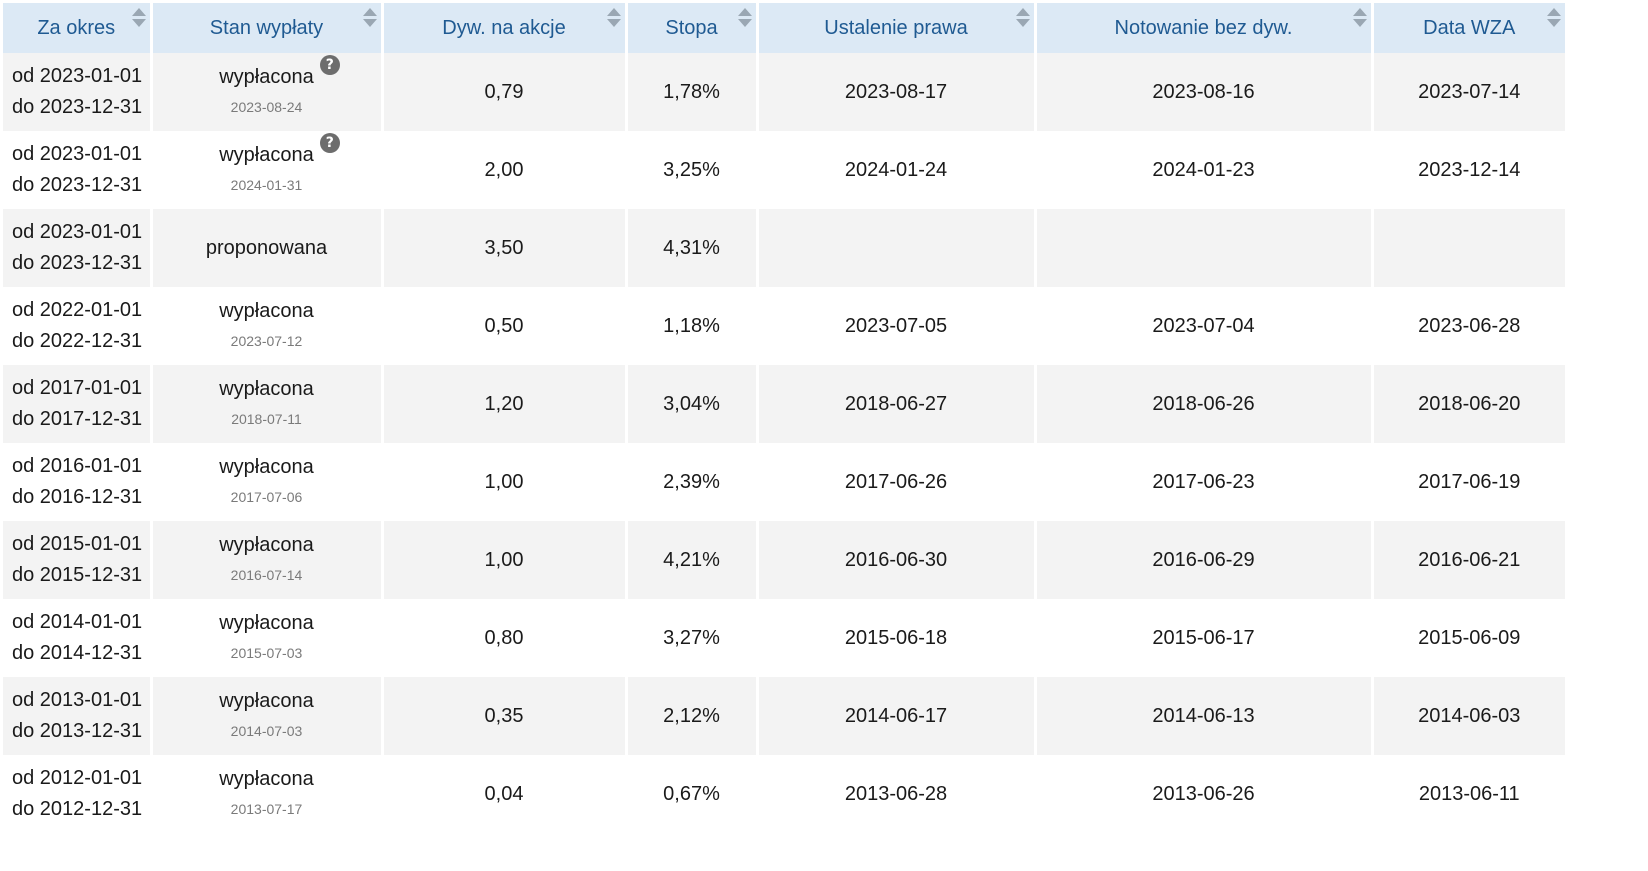 The image size is (1648, 871). Describe the element at coordinates (267, 482) in the screenshot. I see `status-cell: wypłacona 2017-07-06` at that location.